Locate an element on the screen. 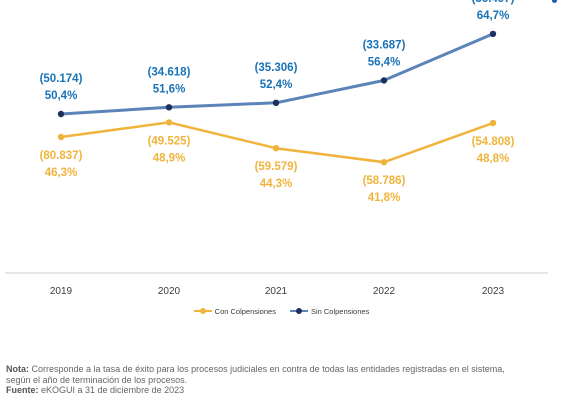 The image size is (563, 409). data-point-con-2021 is located at coordinates (276, 148).